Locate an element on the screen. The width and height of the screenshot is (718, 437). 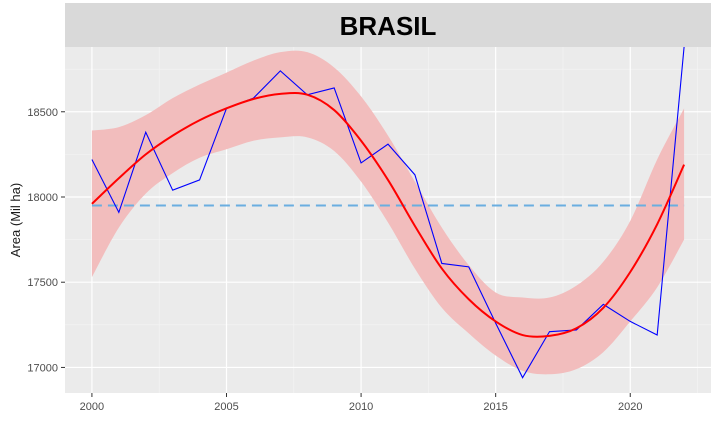
x-tick-label: 2015 is located at coordinates (495, 407).